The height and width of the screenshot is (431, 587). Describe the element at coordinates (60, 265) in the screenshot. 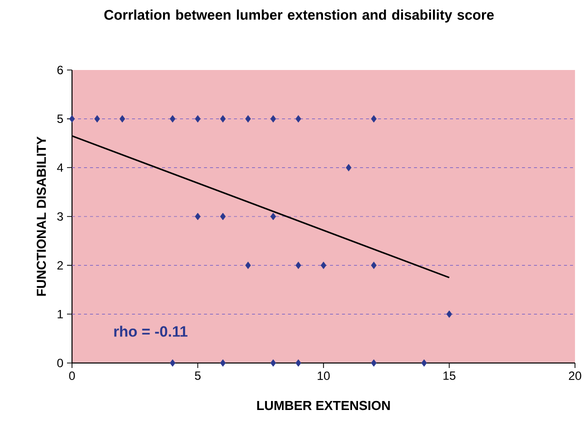

I see `y-tick-label: 2` at that location.